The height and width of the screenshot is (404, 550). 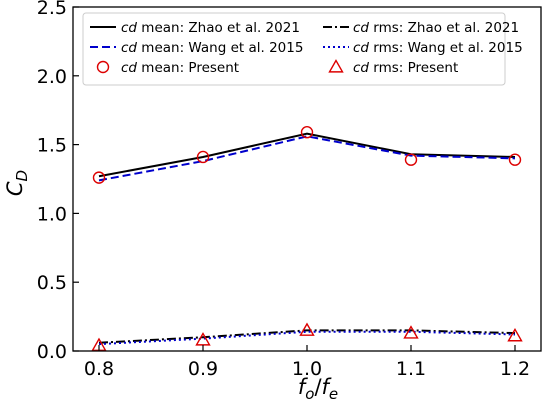 What do you see at coordinates (52, 283) in the screenshot?
I see `y-tick-label: 0.5` at bounding box center [52, 283].